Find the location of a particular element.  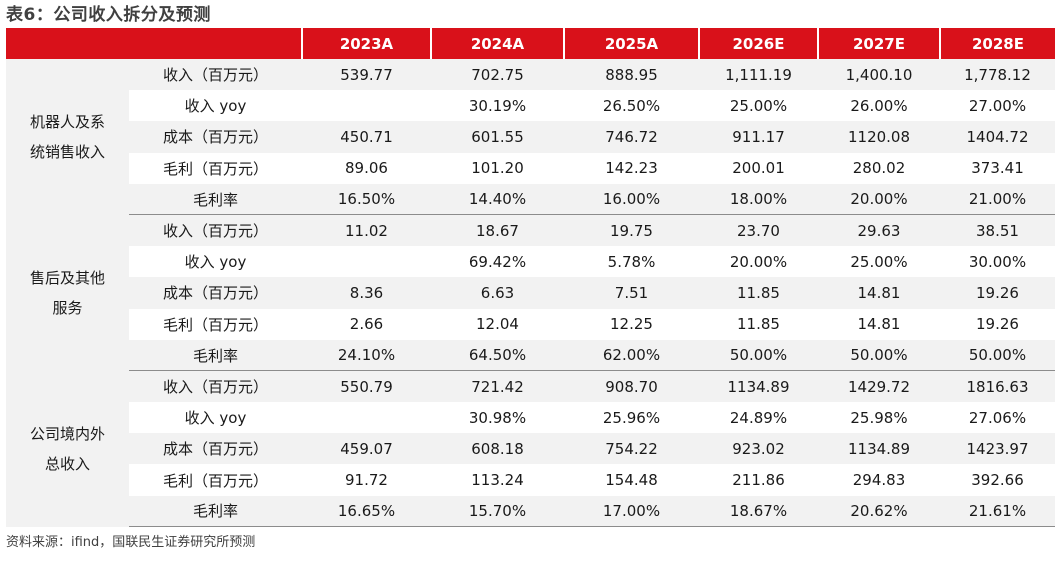

table-row: 毛利率 16.50% 14.40% 16.00% 18.00% 20.00% 21.00% is located at coordinates (530, 199).